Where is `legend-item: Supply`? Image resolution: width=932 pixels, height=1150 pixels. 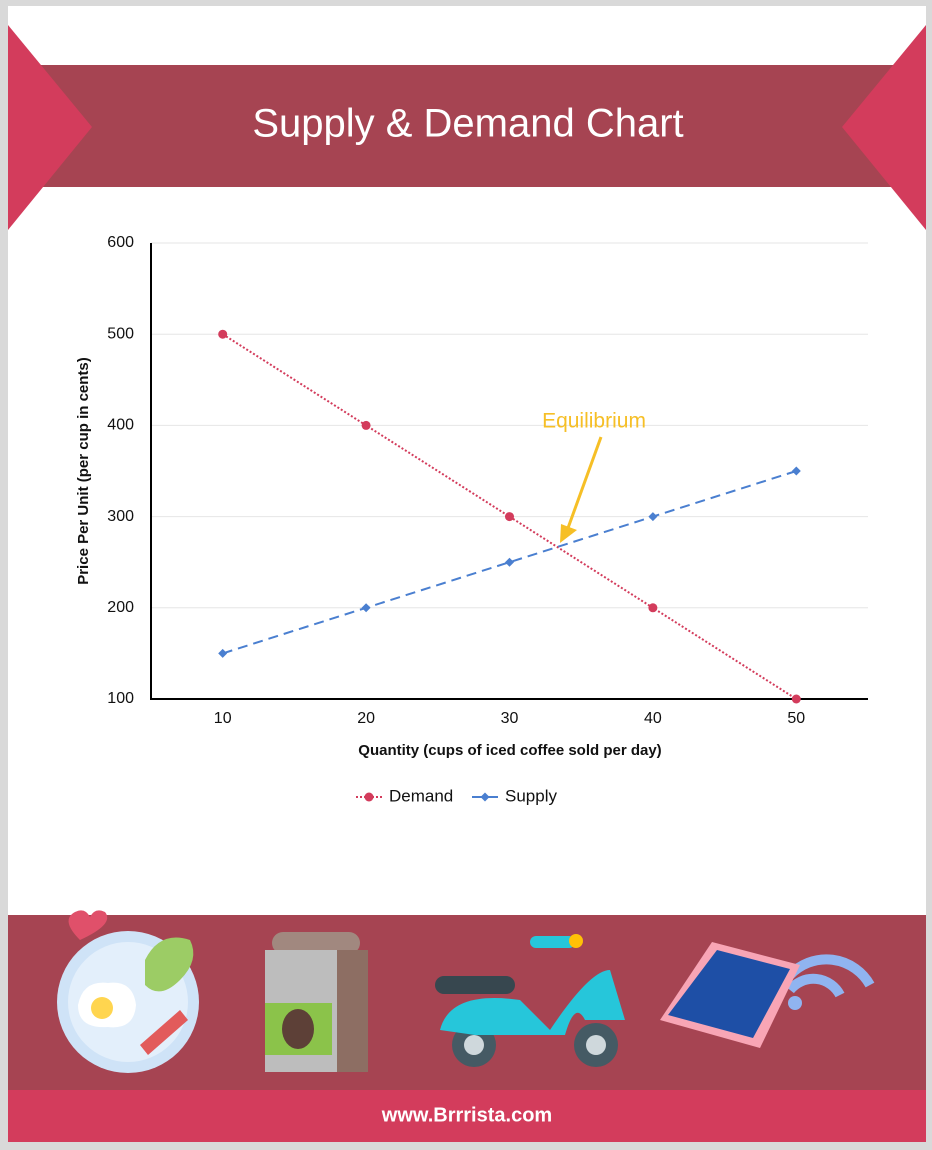
legend-item: Supply is located at coordinates (514, 795).